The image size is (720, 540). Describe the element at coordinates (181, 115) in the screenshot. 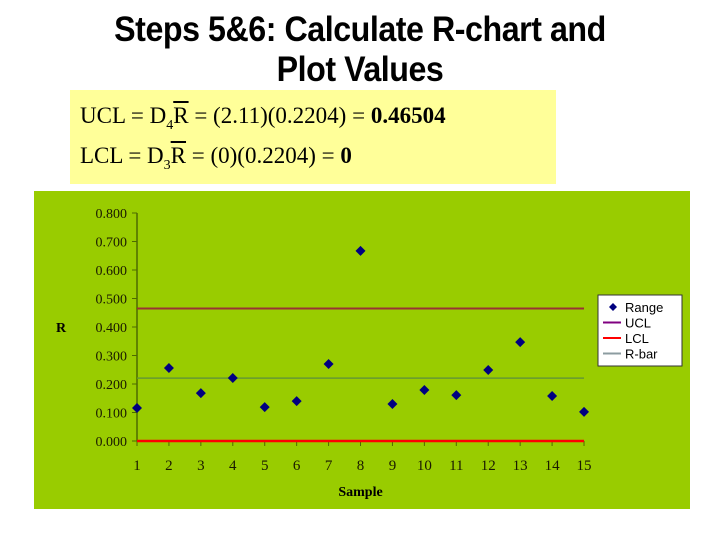

I see `ucl-rbar: R` at that location.